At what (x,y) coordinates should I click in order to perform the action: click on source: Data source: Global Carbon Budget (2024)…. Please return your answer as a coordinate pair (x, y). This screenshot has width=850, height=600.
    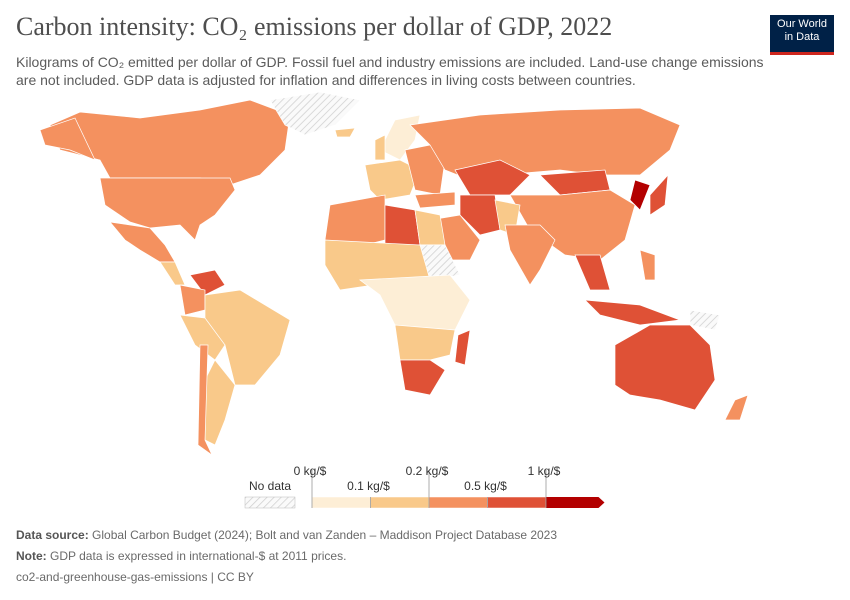
    Looking at the image, I should click on (286, 535).